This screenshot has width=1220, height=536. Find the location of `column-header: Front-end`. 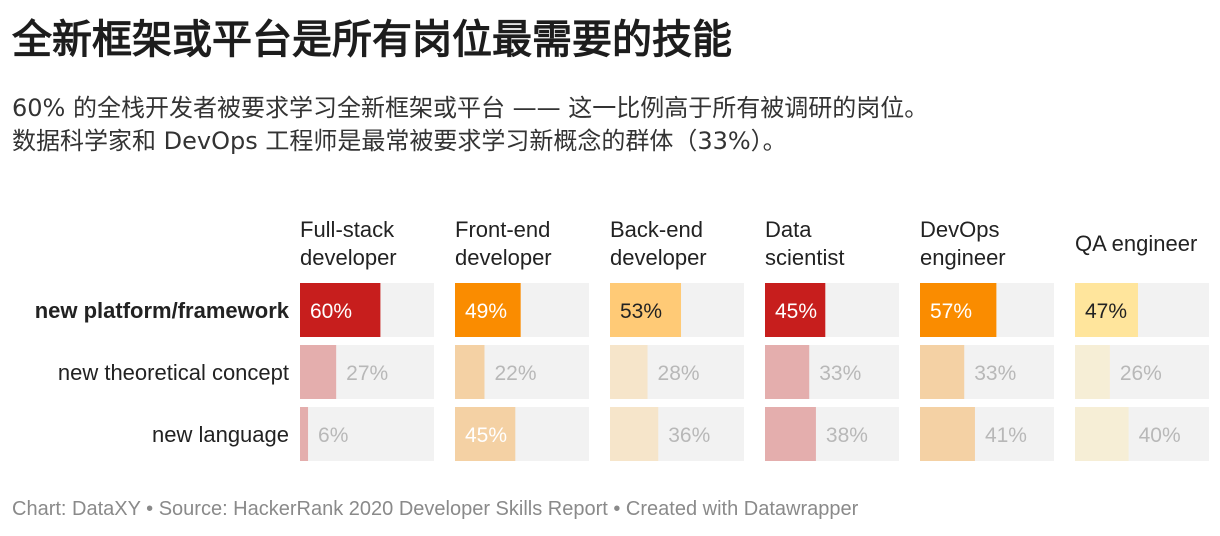

column-header: Front-end is located at coordinates (502, 229).